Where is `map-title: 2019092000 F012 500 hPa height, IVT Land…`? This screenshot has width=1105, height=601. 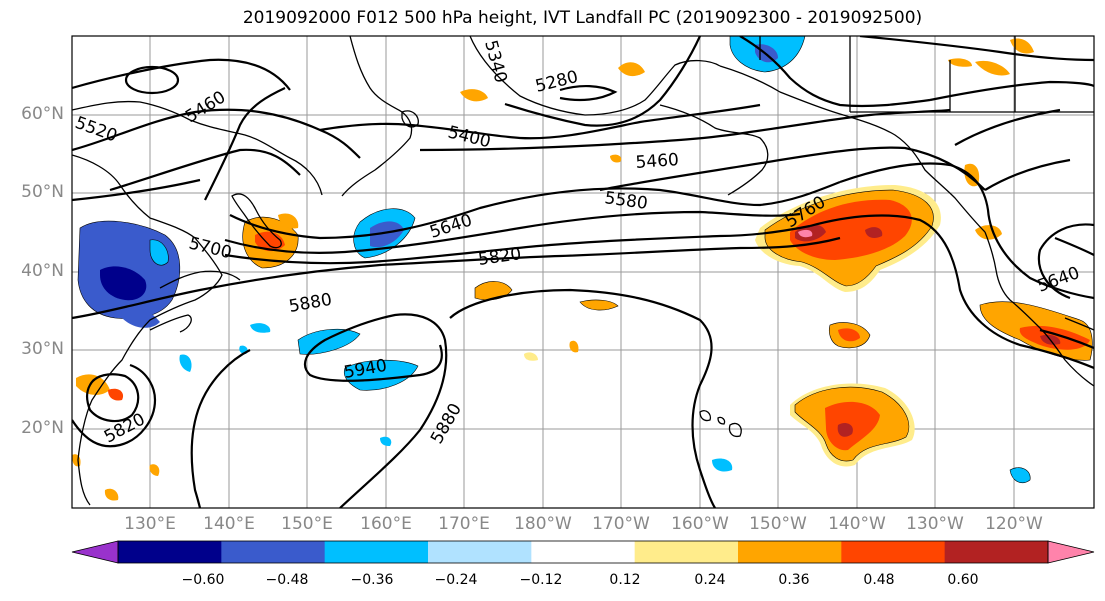
map-title: 2019092000 F012 500 hPa height, IVT Land… is located at coordinates (582, 18).